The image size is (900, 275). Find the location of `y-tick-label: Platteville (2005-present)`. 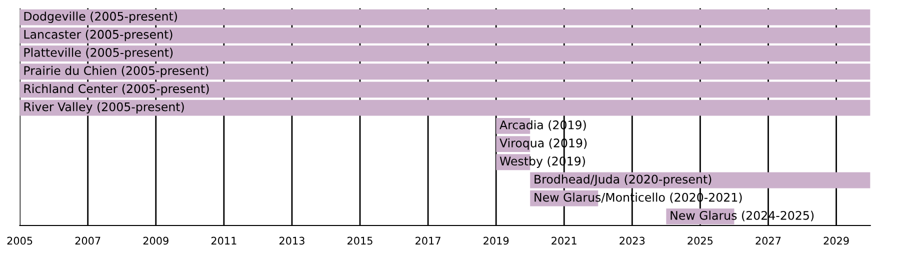

y-tick-label: Platteville (2005-present) is located at coordinates (98, 54).